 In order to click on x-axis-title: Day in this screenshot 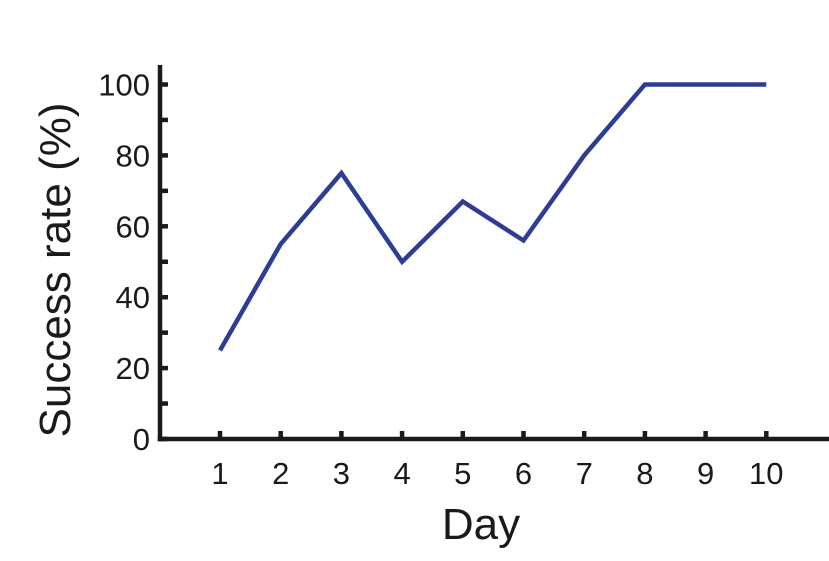, I will do `click(481, 524)`.